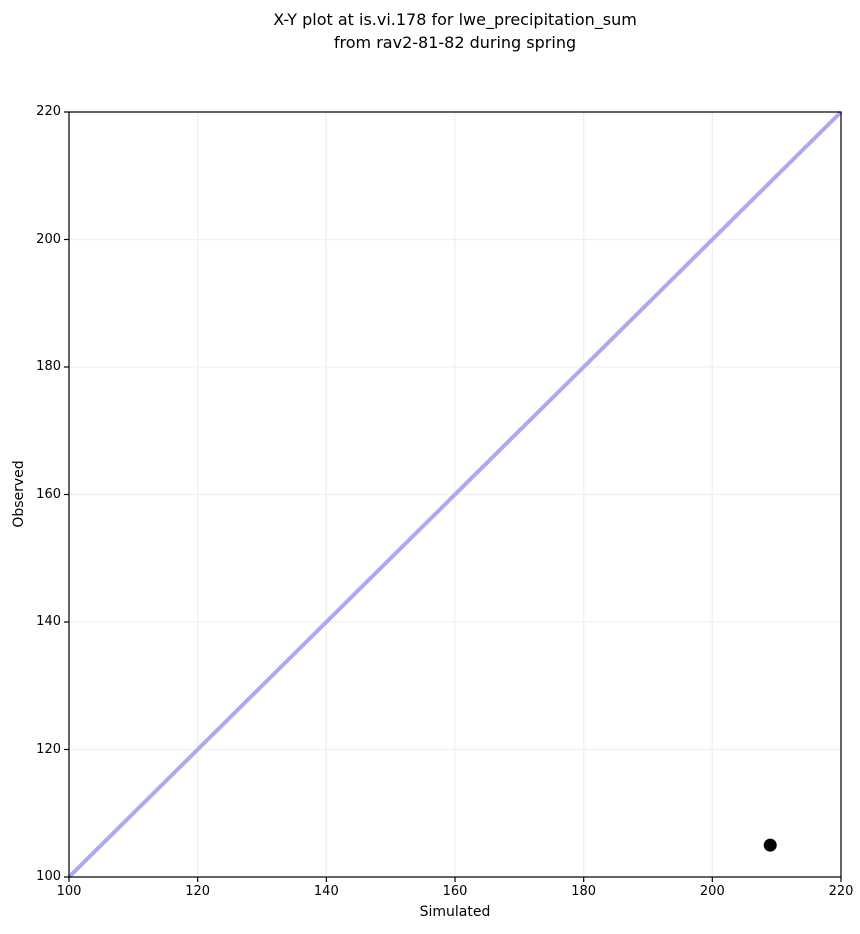  What do you see at coordinates (770, 845) in the screenshot?
I see `data-point` at bounding box center [770, 845].